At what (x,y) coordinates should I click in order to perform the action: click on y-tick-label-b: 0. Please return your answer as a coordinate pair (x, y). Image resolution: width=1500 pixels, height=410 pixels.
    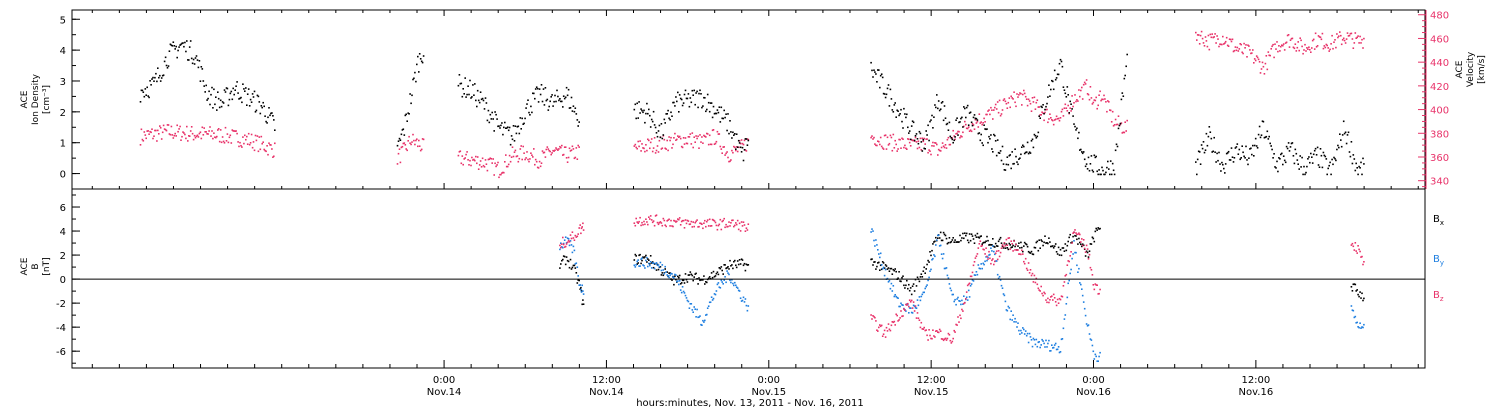
    Looking at the image, I should click on (63, 280).